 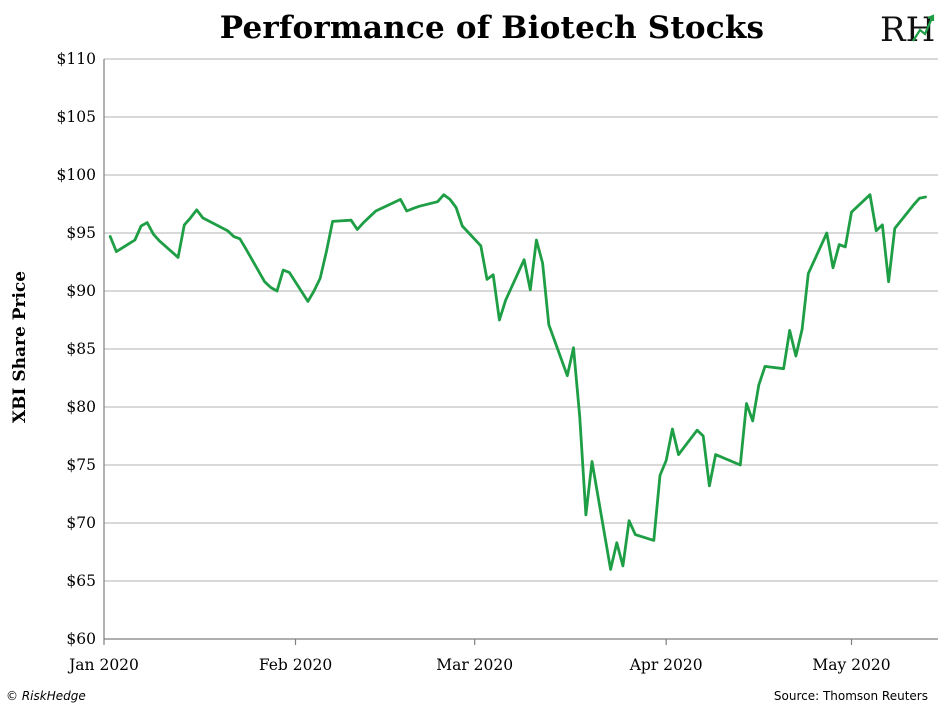 I want to click on y-tick-label: $75, so click(x=81, y=465).